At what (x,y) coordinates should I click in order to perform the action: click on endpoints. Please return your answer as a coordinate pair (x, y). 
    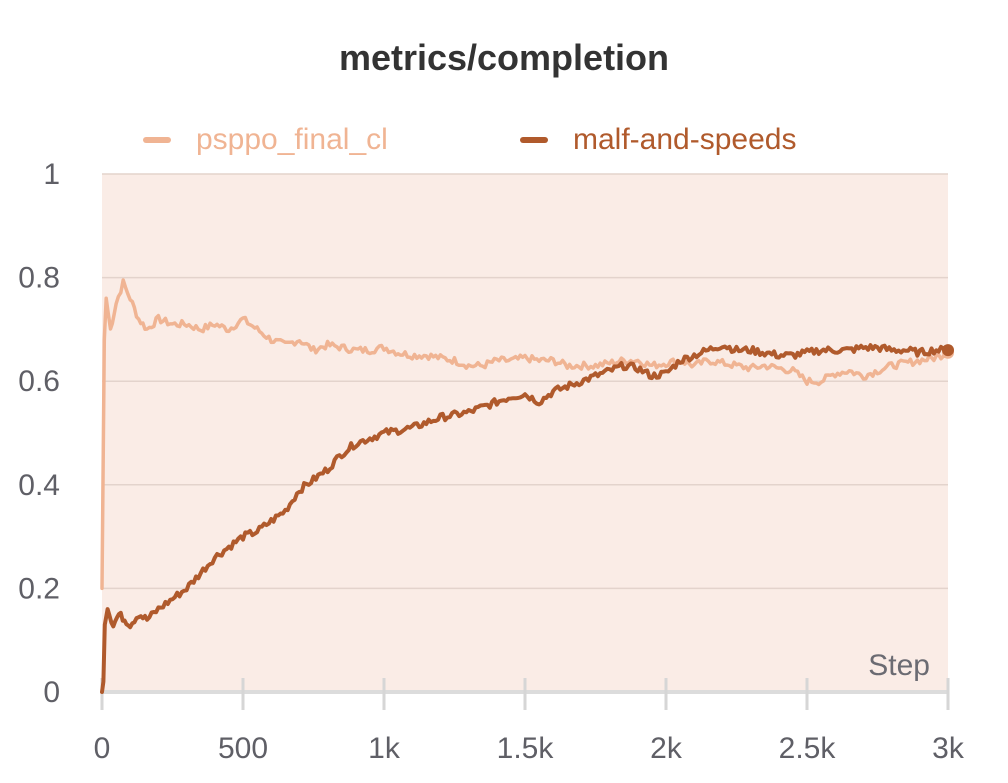
    Looking at the image, I should click on (948, 351).